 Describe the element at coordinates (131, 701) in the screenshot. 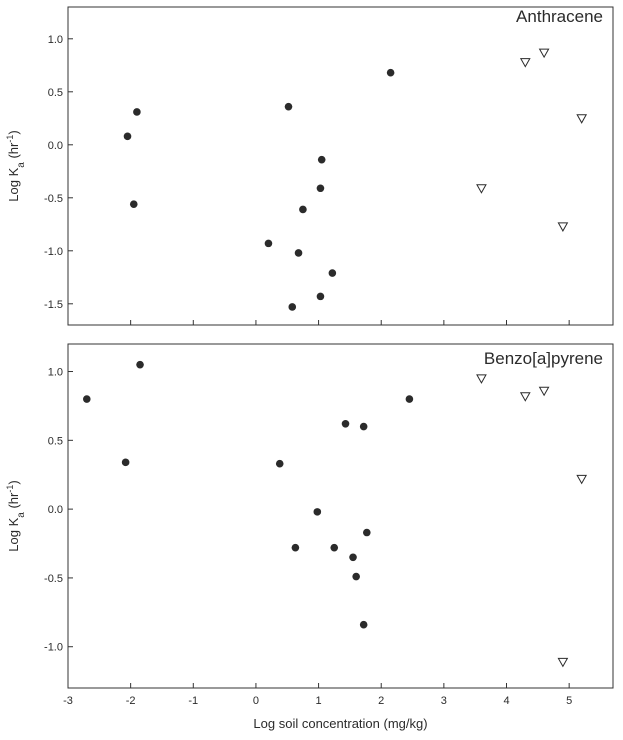

I see `x-tick-label: -2` at that location.